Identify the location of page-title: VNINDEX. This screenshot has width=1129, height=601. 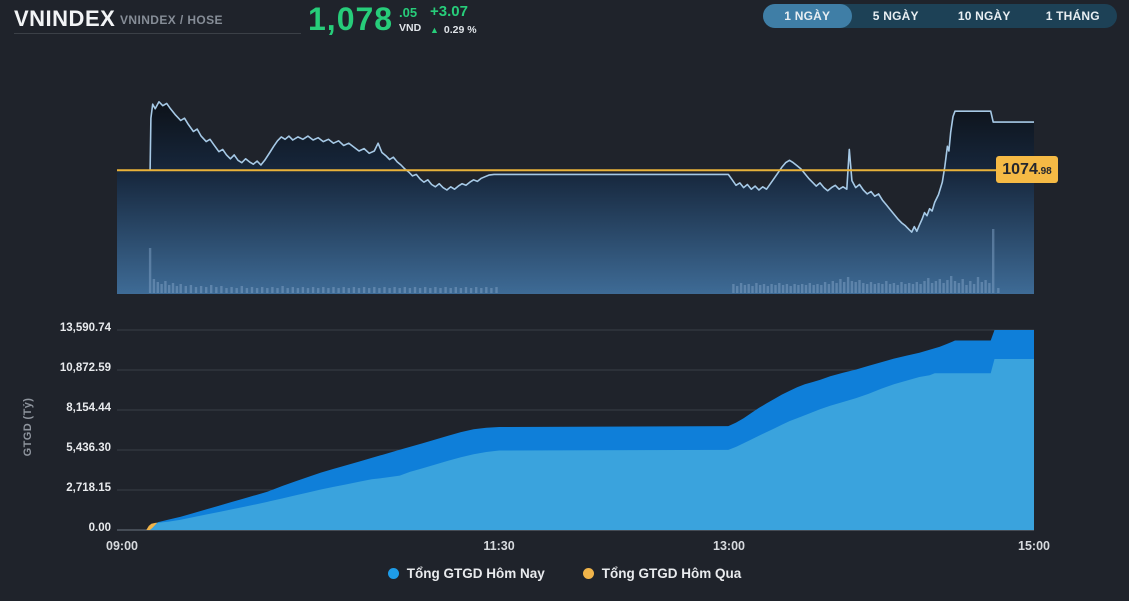
(65, 18).